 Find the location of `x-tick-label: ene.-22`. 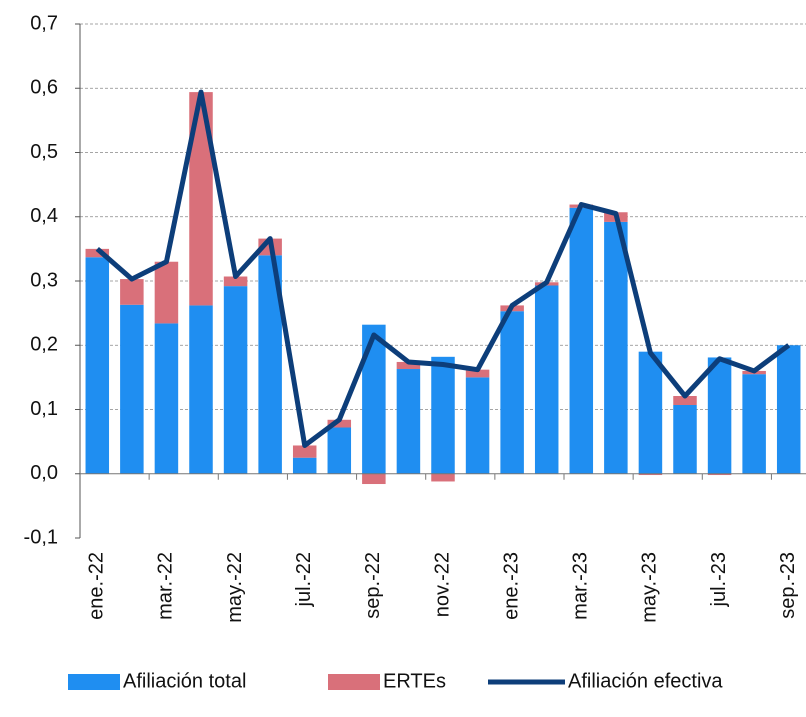

x-tick-label: ene.-22 is located at coordinates (97, 586).